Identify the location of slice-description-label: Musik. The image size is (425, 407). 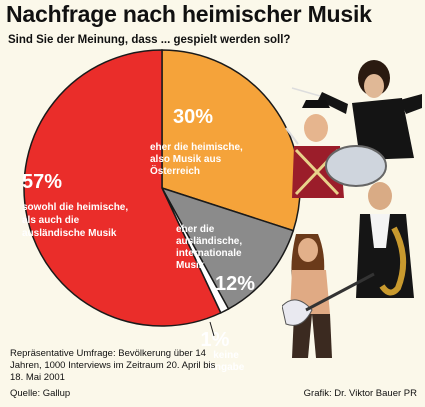
(190, 265).